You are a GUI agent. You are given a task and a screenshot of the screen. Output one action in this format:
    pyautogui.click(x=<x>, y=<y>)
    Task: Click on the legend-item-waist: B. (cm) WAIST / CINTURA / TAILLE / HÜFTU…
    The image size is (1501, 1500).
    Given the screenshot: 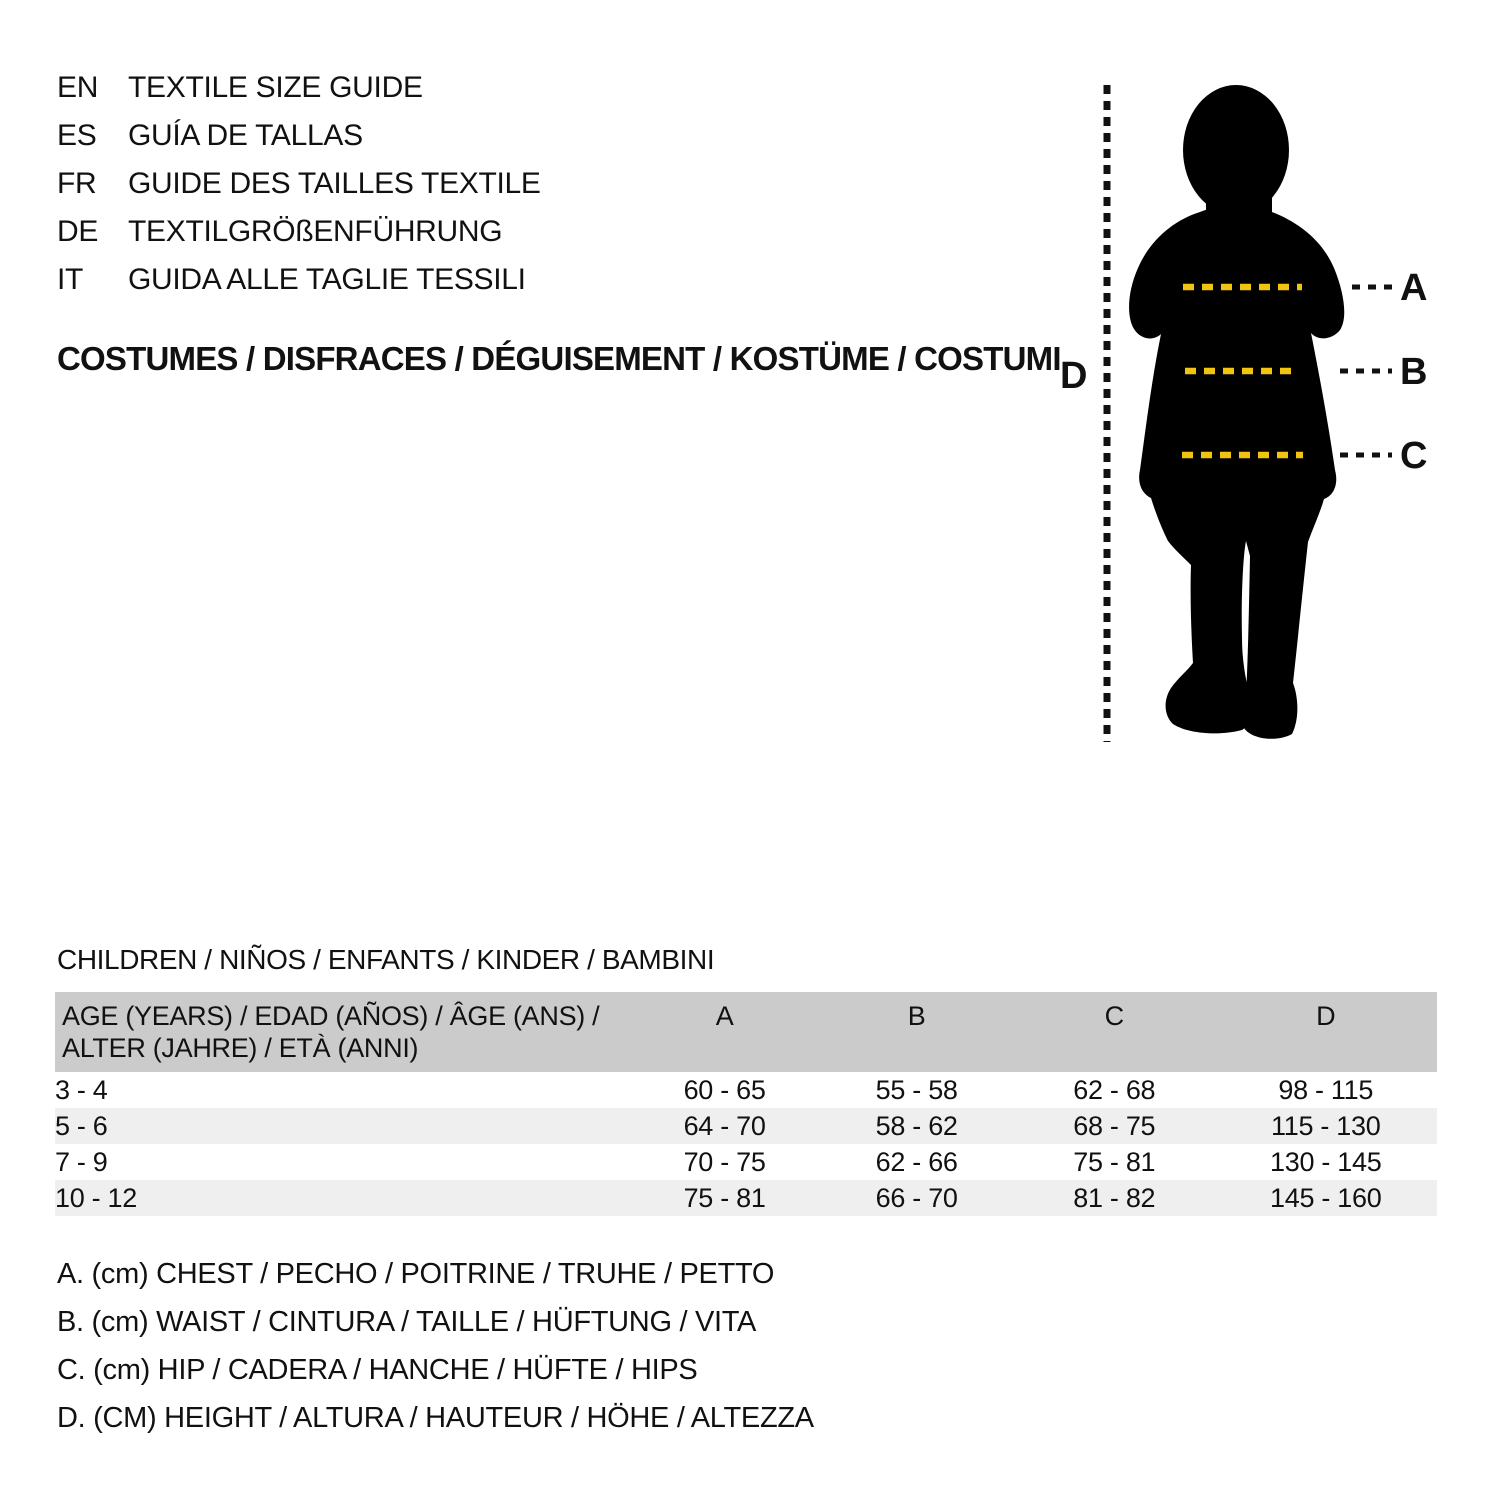 What is the action you would take?
    pyautogui.click(x=407, y=1322)
    